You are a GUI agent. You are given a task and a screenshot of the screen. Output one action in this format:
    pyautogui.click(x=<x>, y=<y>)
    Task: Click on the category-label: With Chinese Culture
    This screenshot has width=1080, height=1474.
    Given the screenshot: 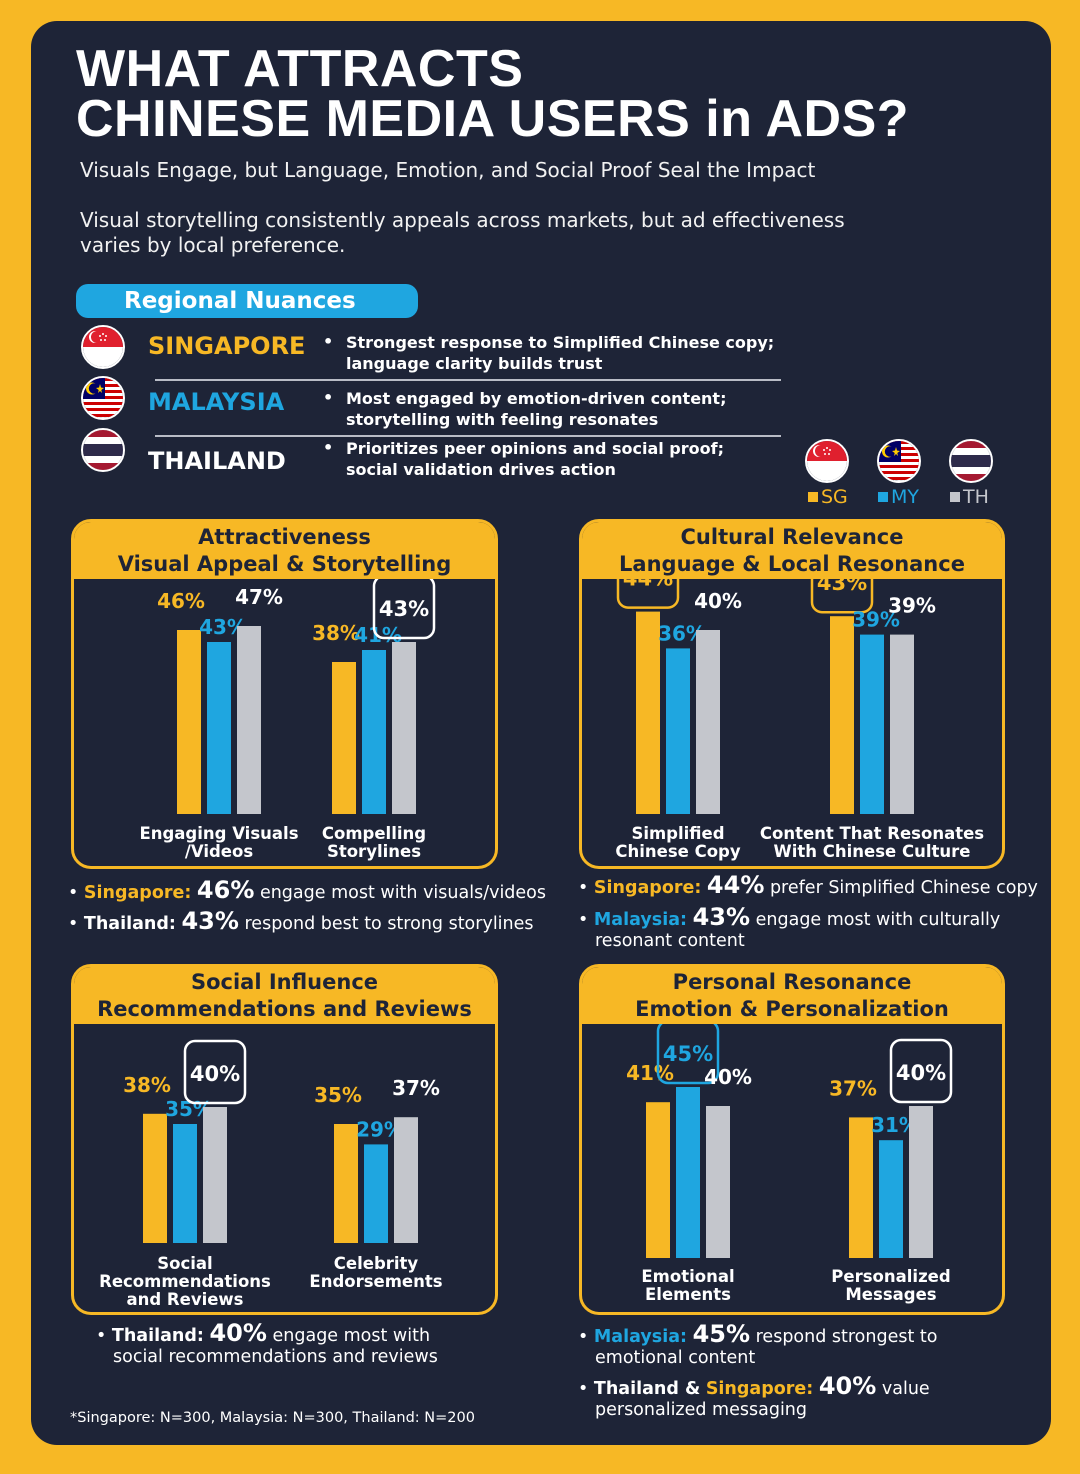 What is the action you would take?
    pyautogui.click(x=872, y=851)
    